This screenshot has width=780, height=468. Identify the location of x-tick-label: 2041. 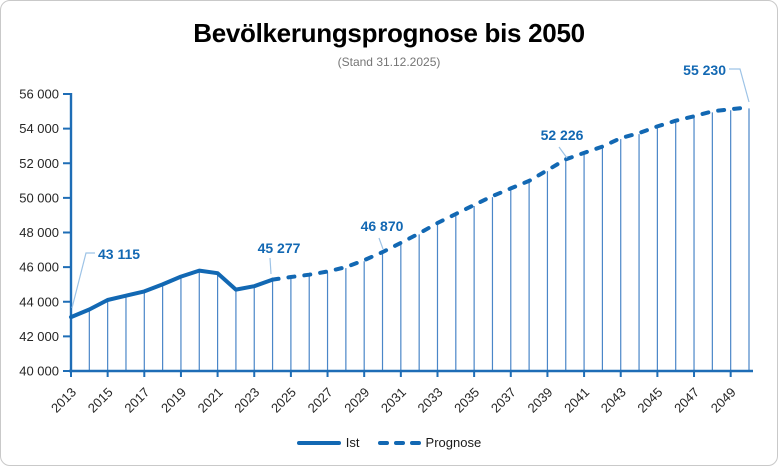
(576, 400).